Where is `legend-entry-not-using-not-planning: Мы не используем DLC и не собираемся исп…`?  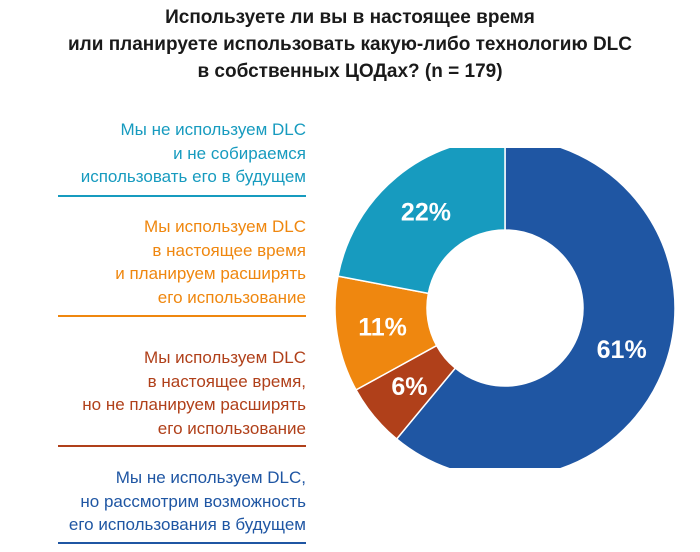 legend-entry-not-using-not-planning: Мы не используем DLC и не собираемся исп… is located at coordinates (193, 153).